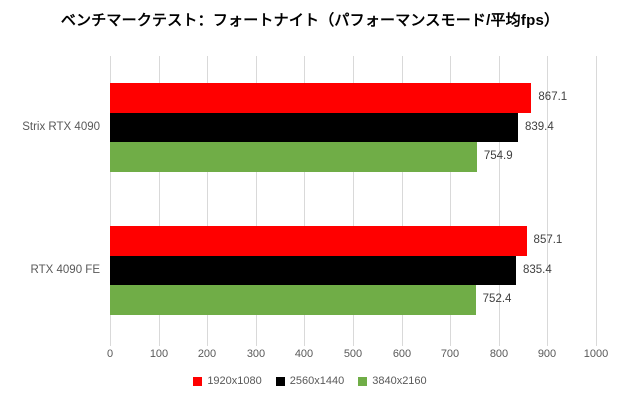 The image size is (620, 400). What do you see at coordinates (293, 300) in the screenshot?
I see `bar-rtx-4090-fe-3840x2160` at bounding box center [293, 300].